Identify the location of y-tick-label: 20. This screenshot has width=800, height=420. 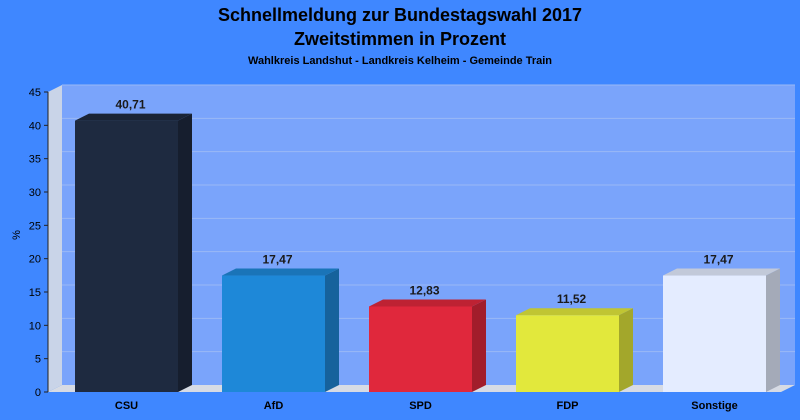
(35, 260).